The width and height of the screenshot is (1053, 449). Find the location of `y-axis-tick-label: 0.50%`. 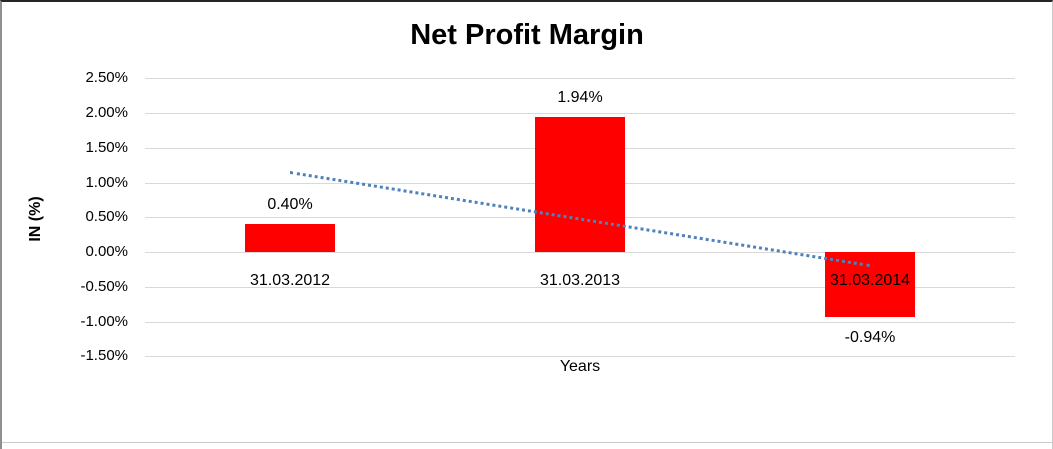

y-axis-tick-label: 0.50% is located at coordinates (106, 216).